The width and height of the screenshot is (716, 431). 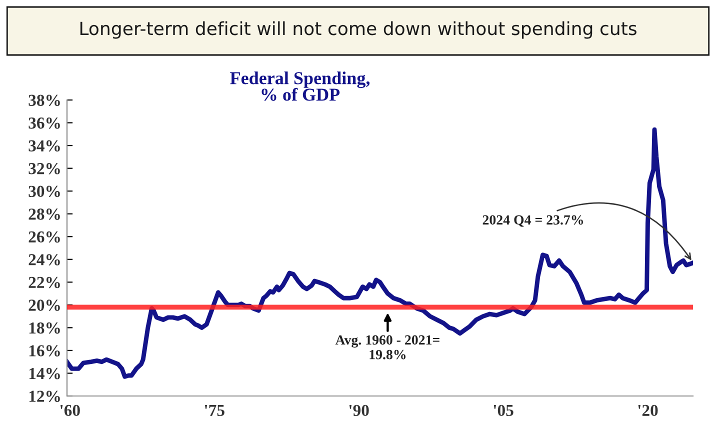 What do you see at coordinates (44, 374) in the screenshot?
I see `y-tick-label: 14%` at bounding box center [44, 374].